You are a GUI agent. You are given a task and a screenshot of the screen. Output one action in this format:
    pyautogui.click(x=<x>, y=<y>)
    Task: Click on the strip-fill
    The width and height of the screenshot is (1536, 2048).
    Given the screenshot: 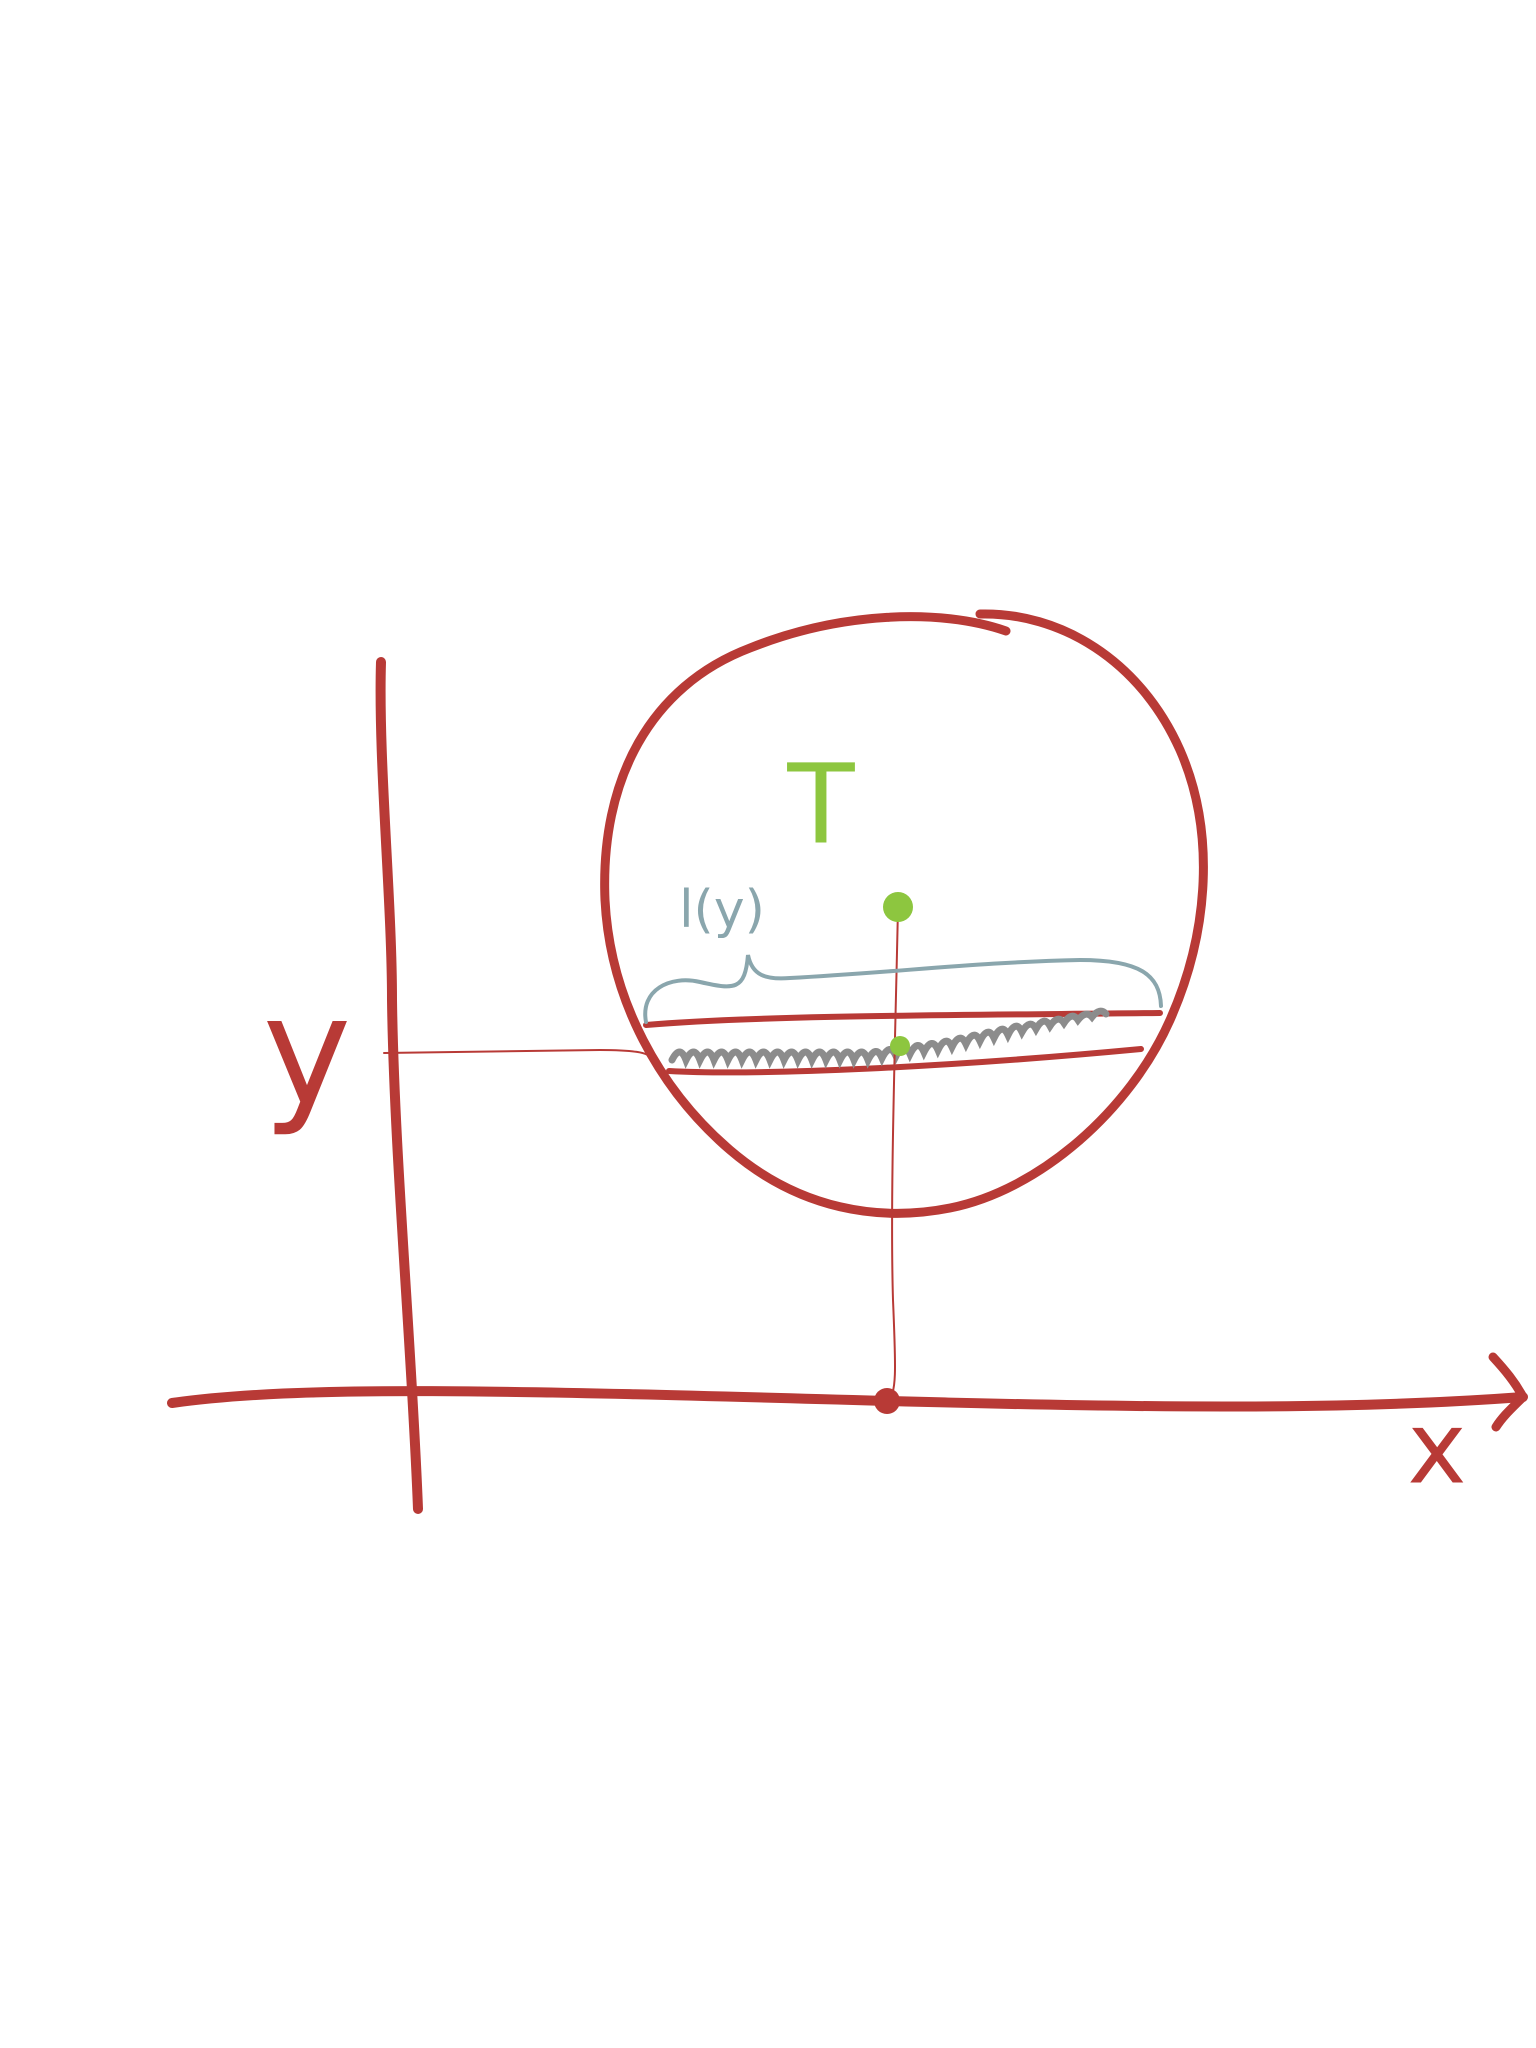 What is the action you would take?
    pyautogui.click(x=889, y=1038)
    